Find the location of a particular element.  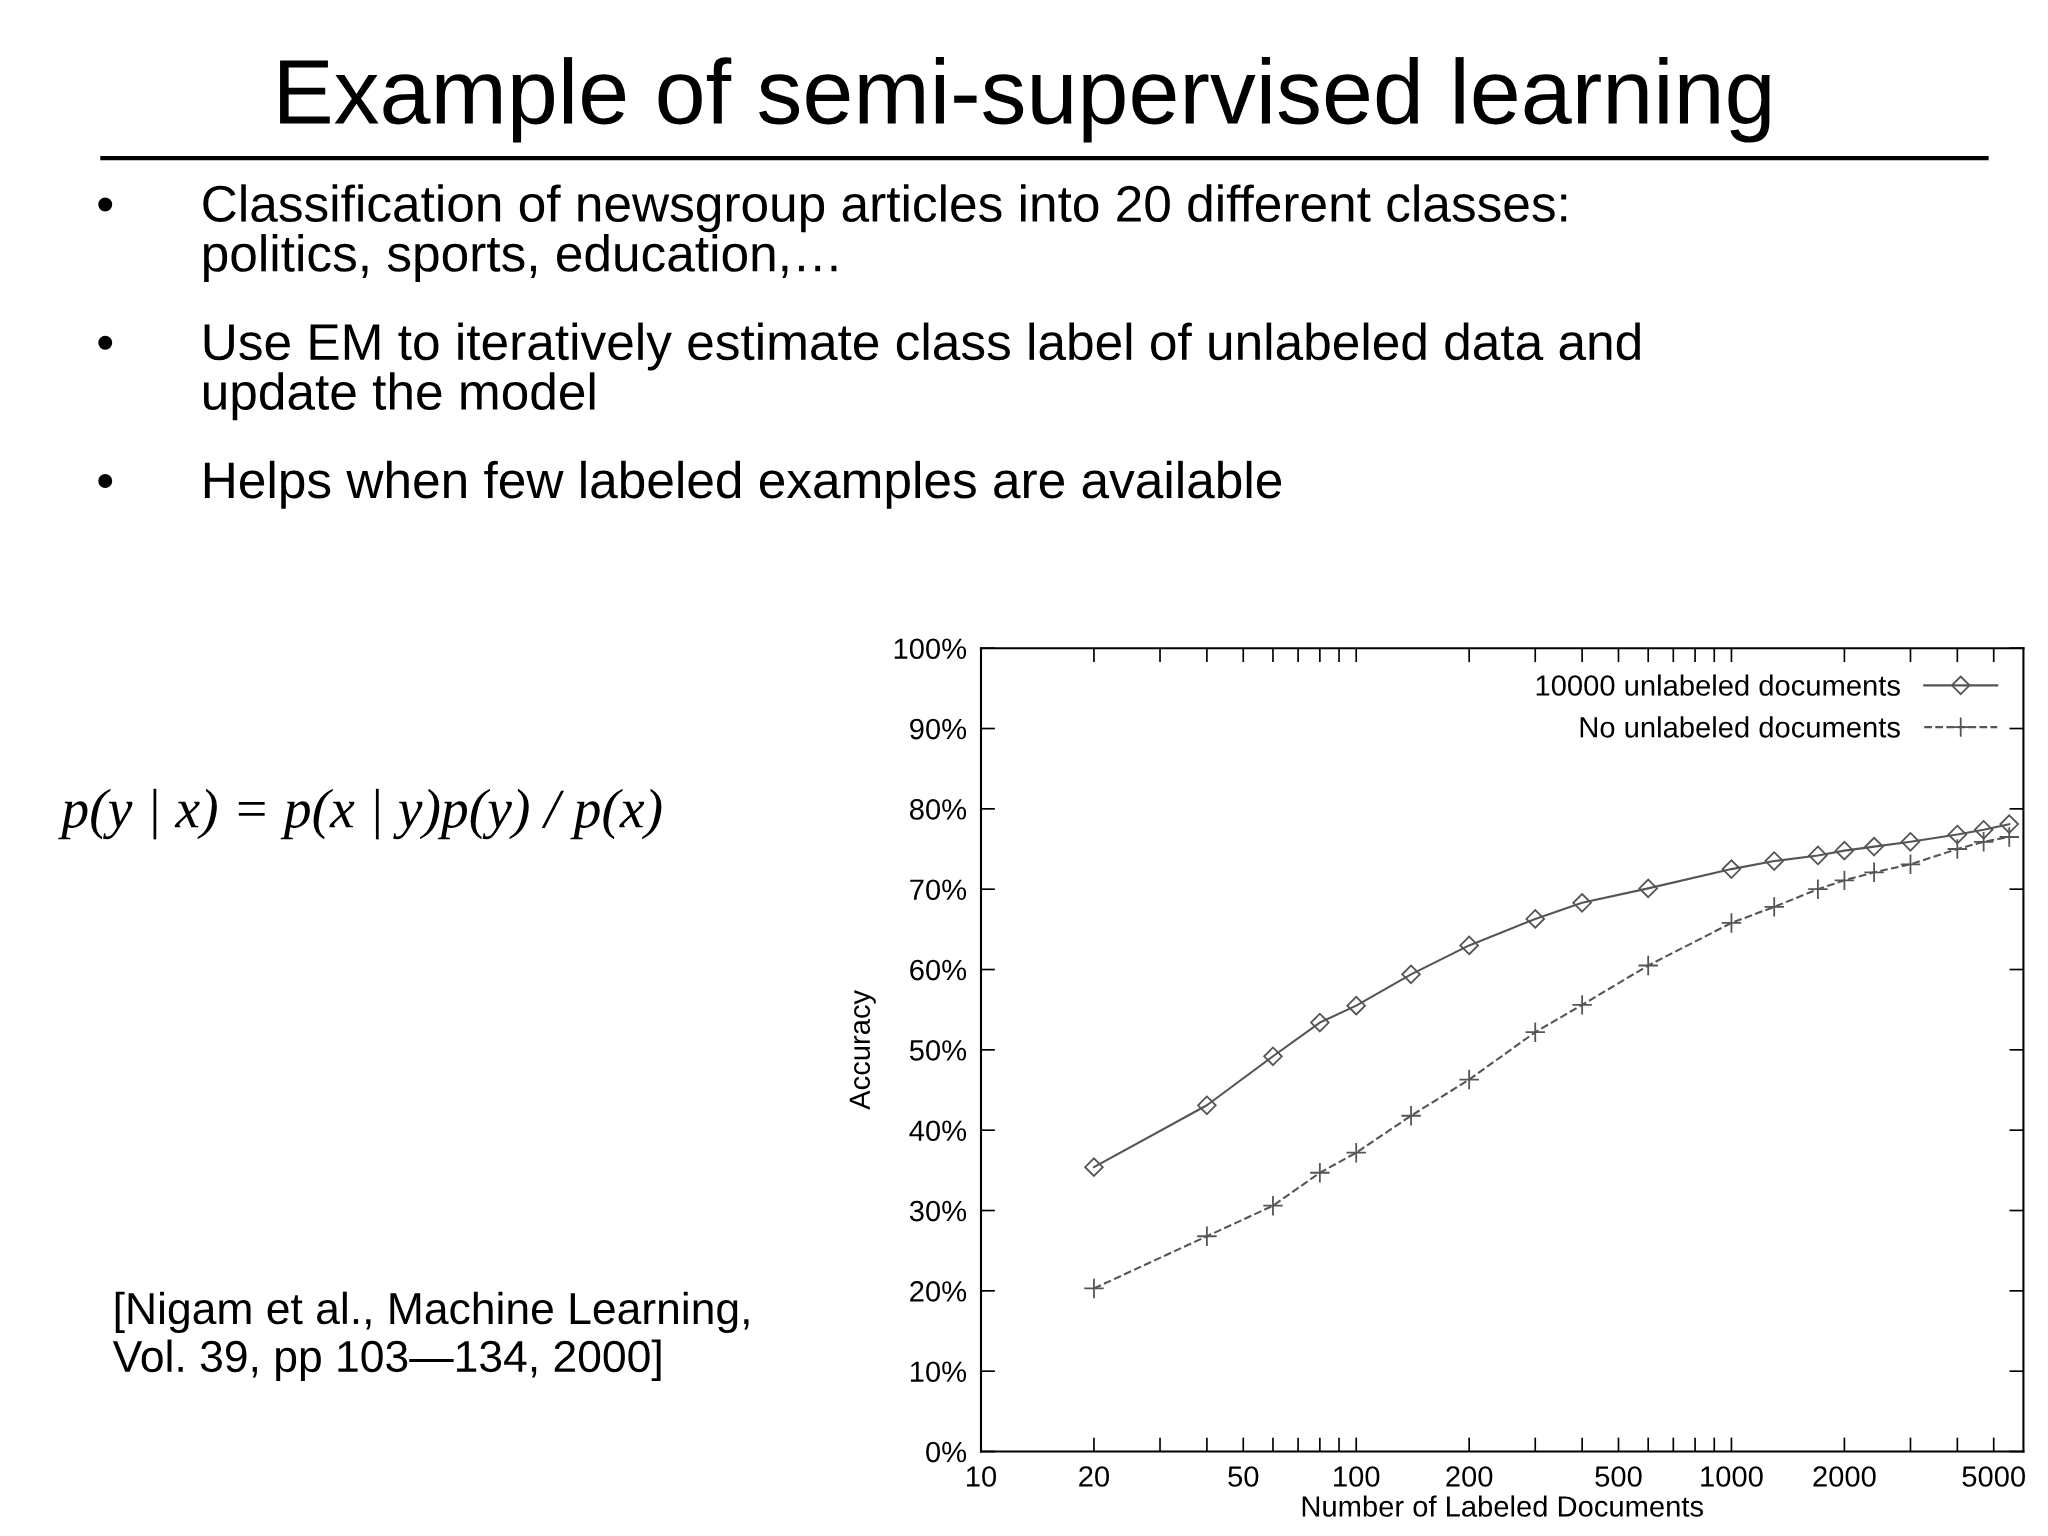

text: • Helps when few labeled examples are available is located at coordinates (690, 484).